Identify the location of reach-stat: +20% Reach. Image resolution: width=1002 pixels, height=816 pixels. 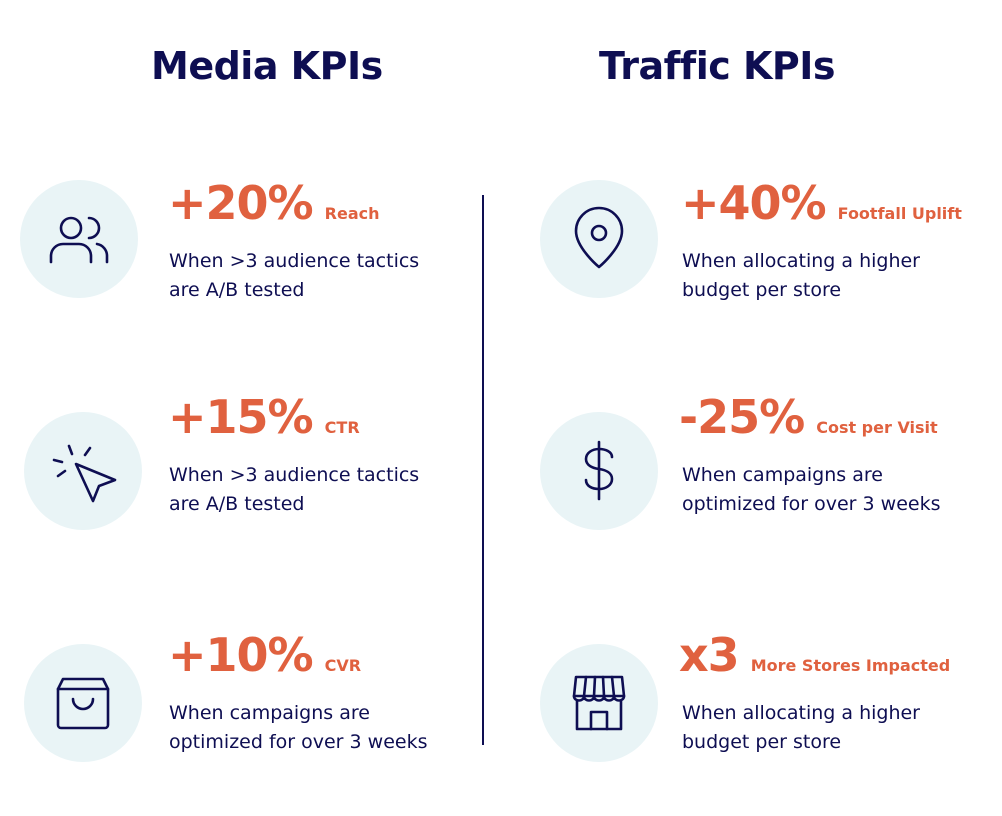
(274, 203).